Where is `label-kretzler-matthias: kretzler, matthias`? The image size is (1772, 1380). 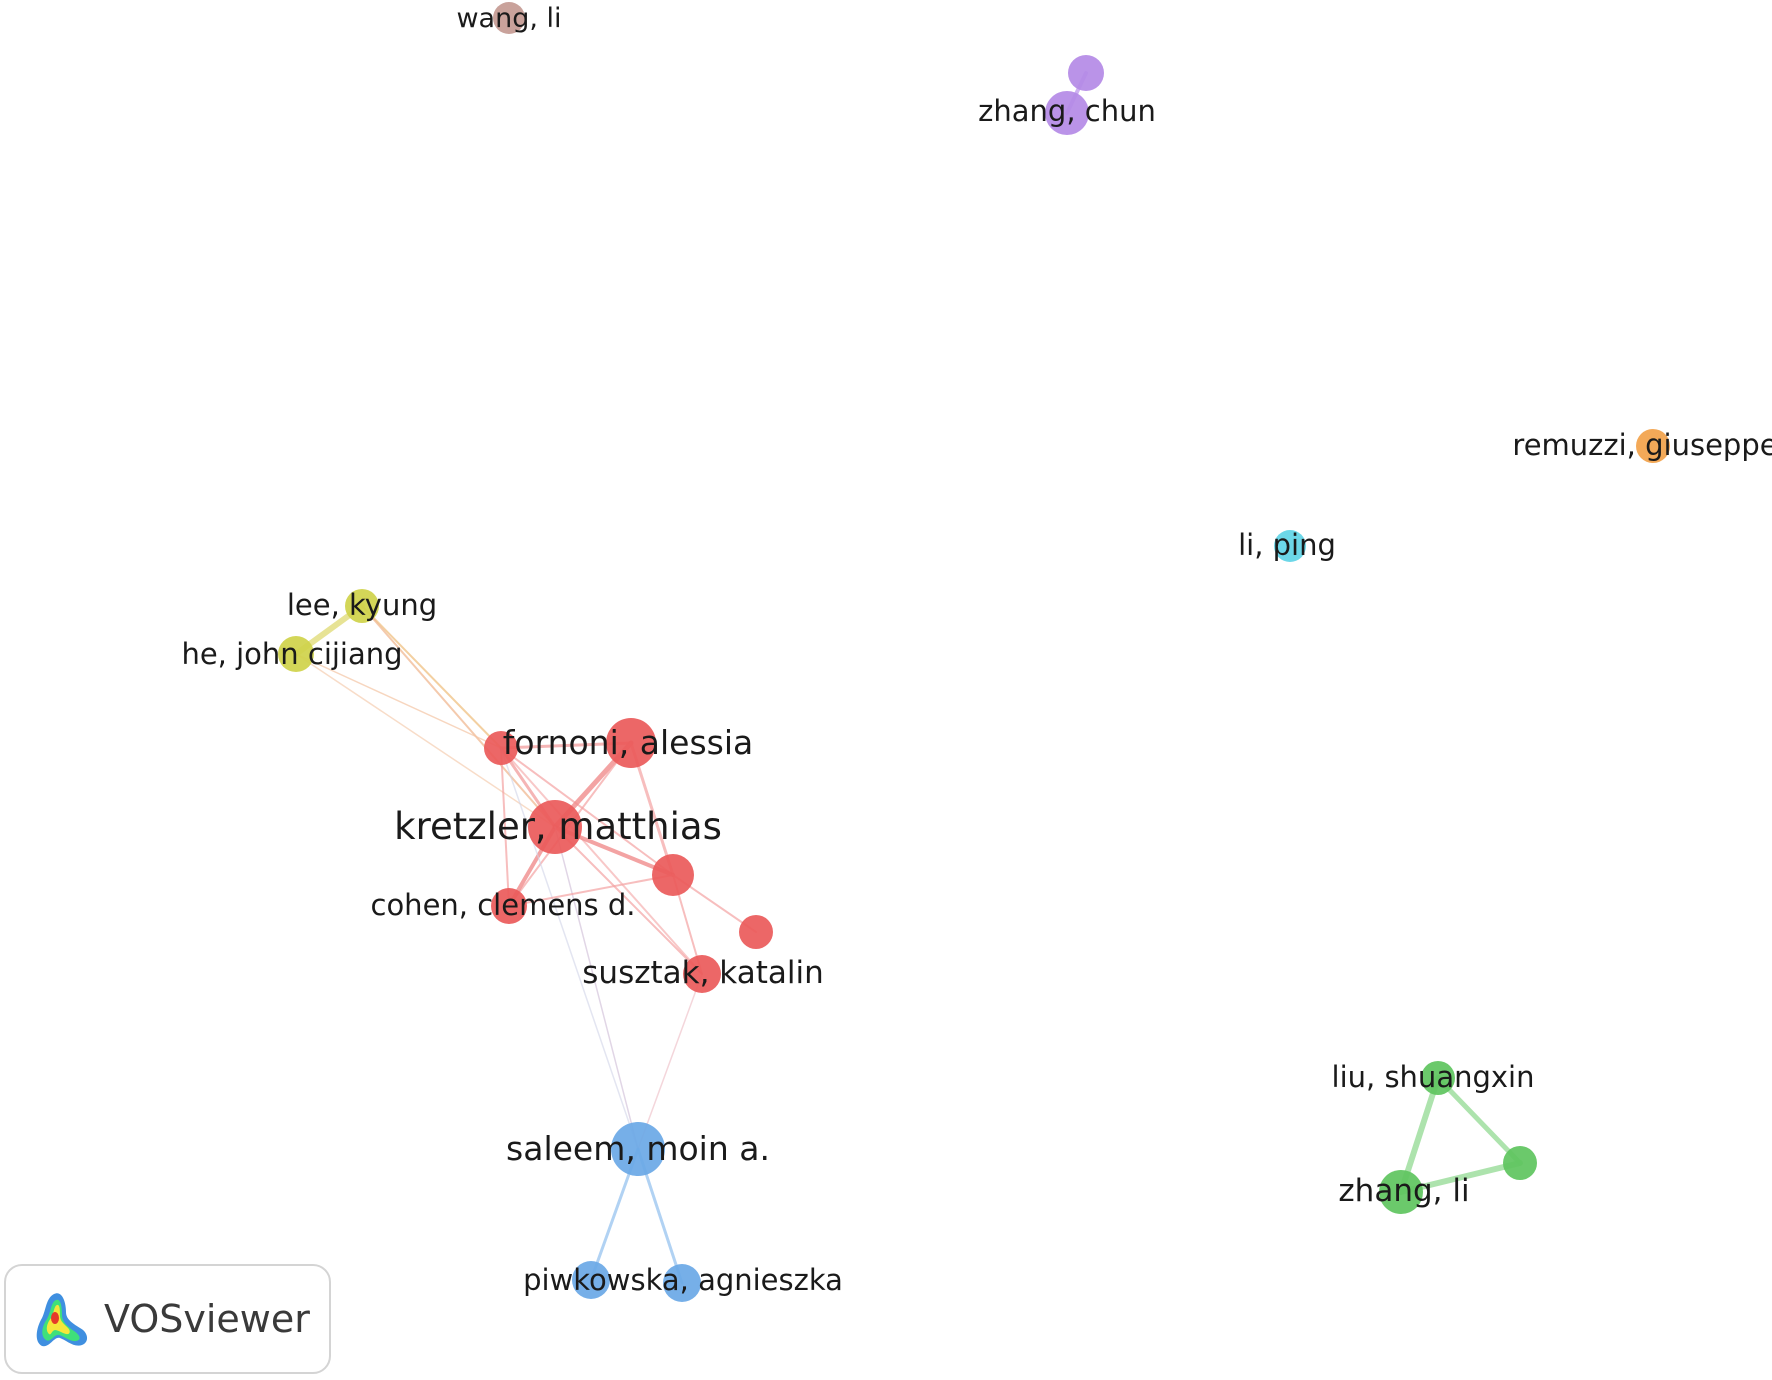 label-kretzler-matthias: kretzler, matthias is located at coordinates (558, 826).